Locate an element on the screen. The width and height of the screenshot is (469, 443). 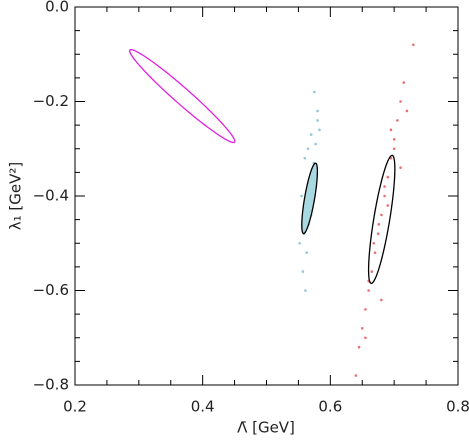
x-tick-label: 0.2 is located at coordinates (75, 407).